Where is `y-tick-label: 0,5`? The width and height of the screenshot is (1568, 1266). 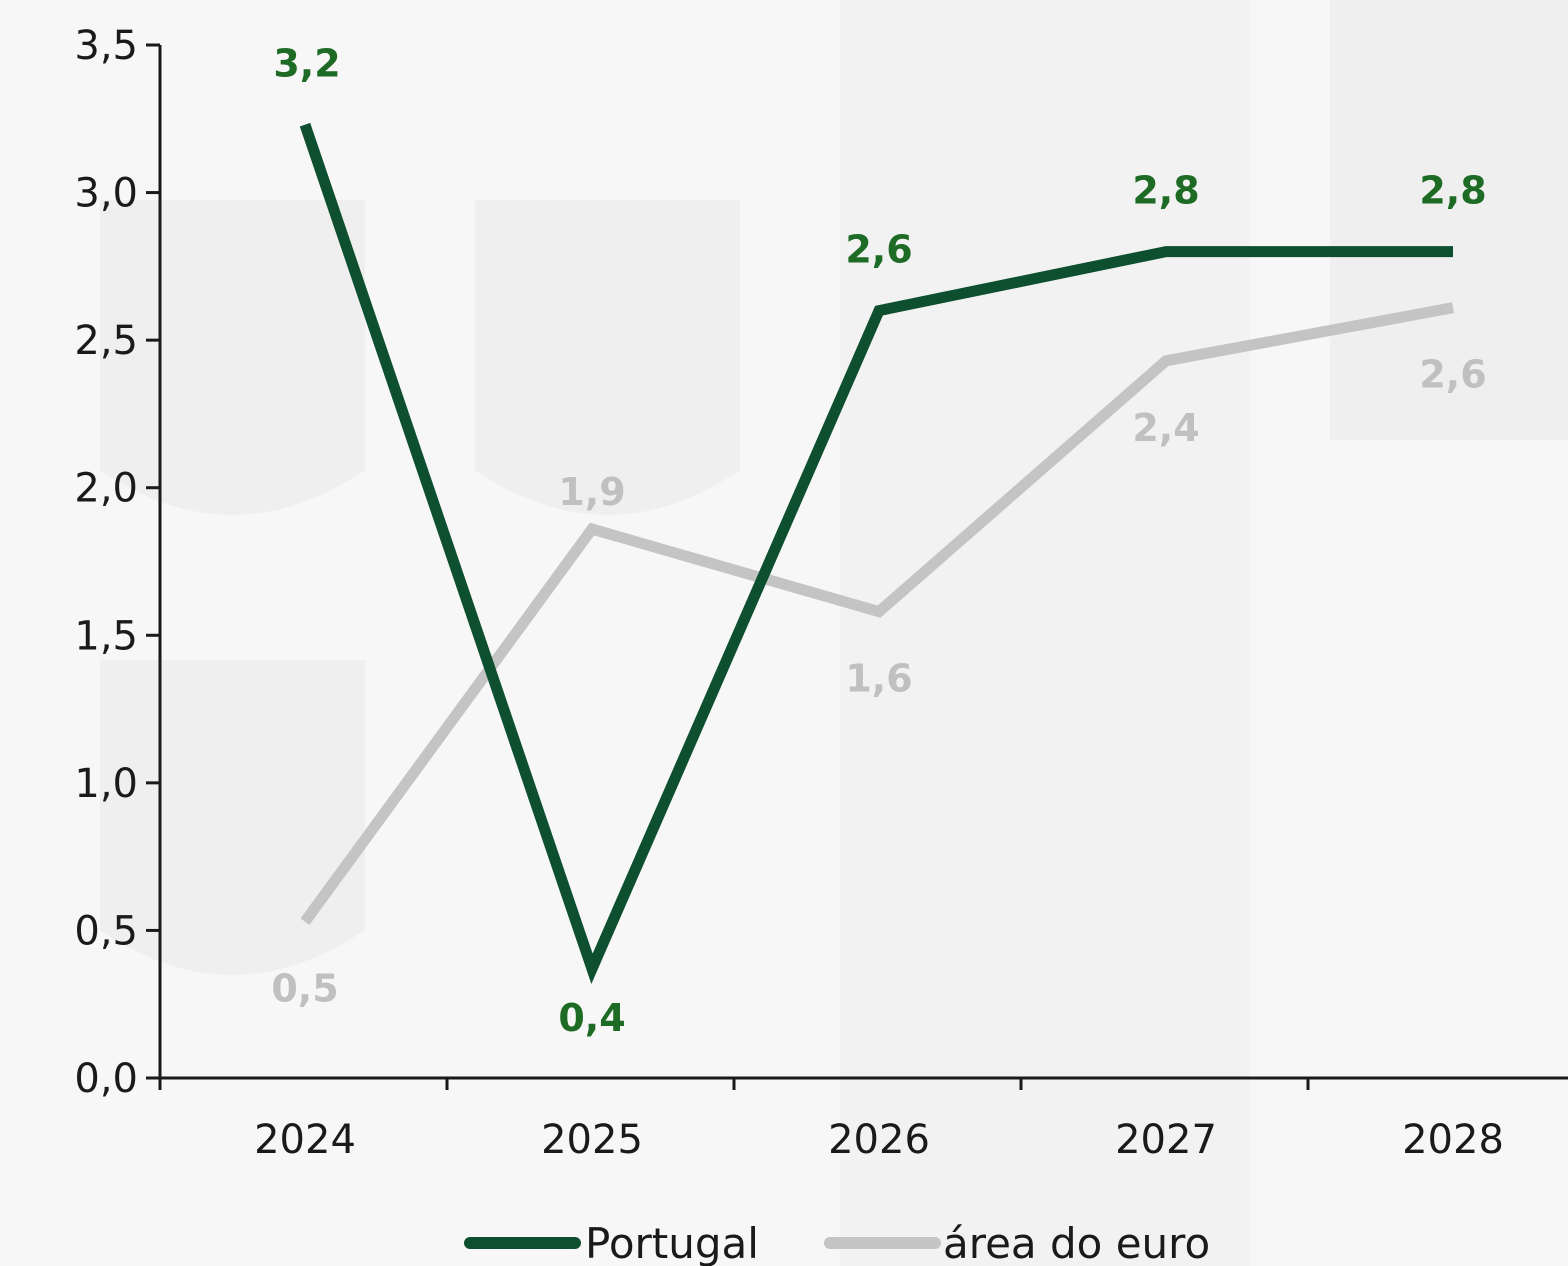
y-tick-label: 0,5 is located at coordinates (106, 931).